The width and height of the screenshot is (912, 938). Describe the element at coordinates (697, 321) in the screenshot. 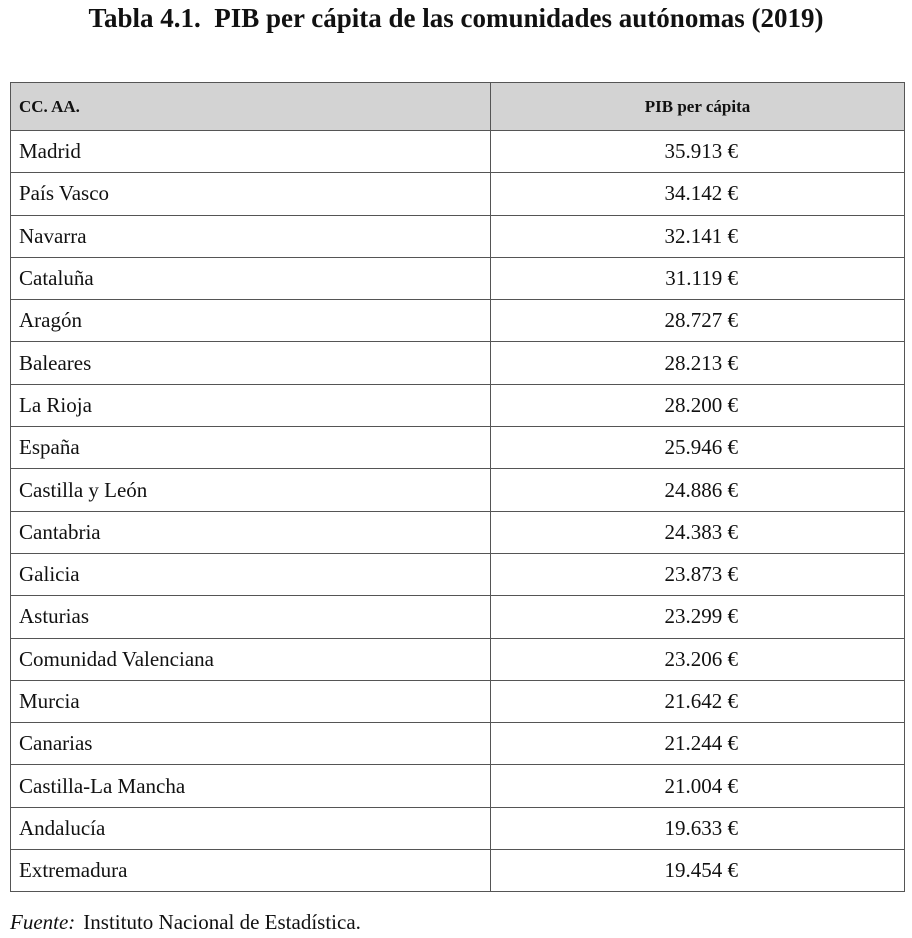

I see `value-cell: 28.727 €` at that location.